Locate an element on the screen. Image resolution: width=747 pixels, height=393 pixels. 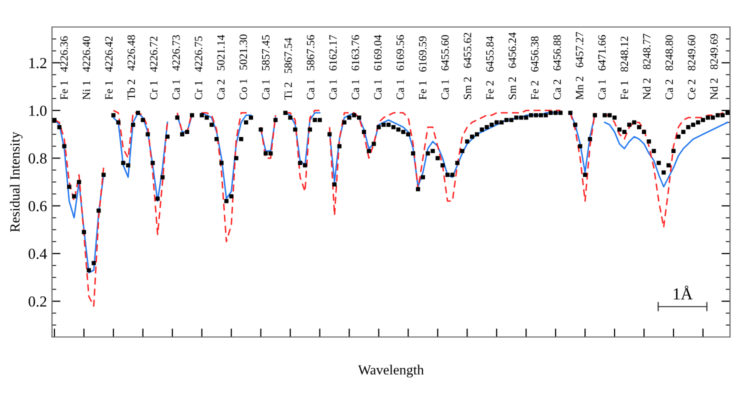
annotation: Ca 1 6162.17 is located at coordinates (333, 67).